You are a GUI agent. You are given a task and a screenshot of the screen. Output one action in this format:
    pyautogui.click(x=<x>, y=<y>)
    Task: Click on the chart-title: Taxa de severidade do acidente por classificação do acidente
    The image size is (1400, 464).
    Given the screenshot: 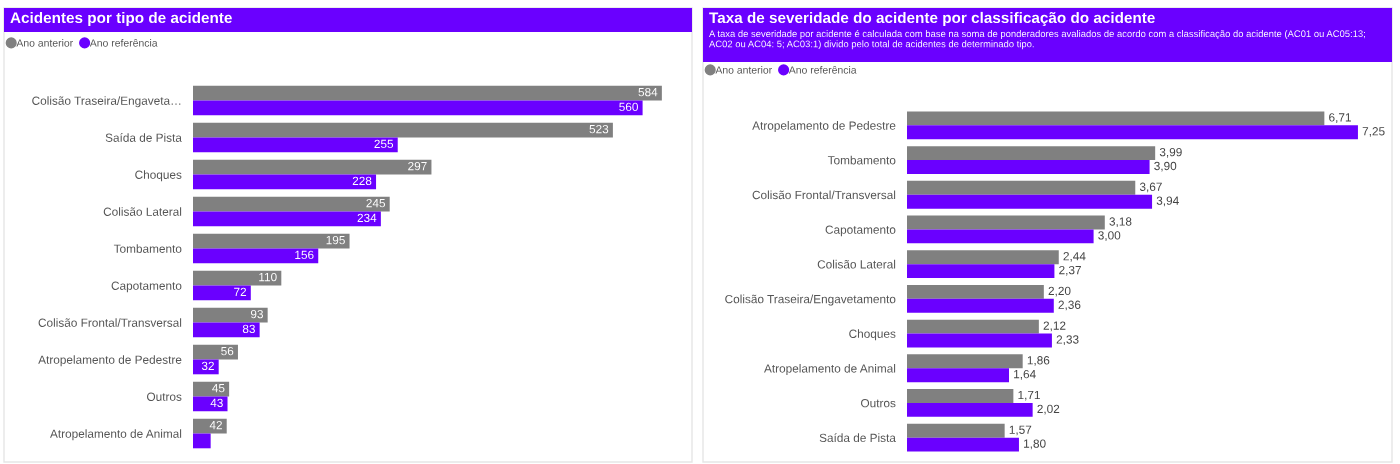 What is the action you would take?
    pyautogui.click(x=932, y=19)
    